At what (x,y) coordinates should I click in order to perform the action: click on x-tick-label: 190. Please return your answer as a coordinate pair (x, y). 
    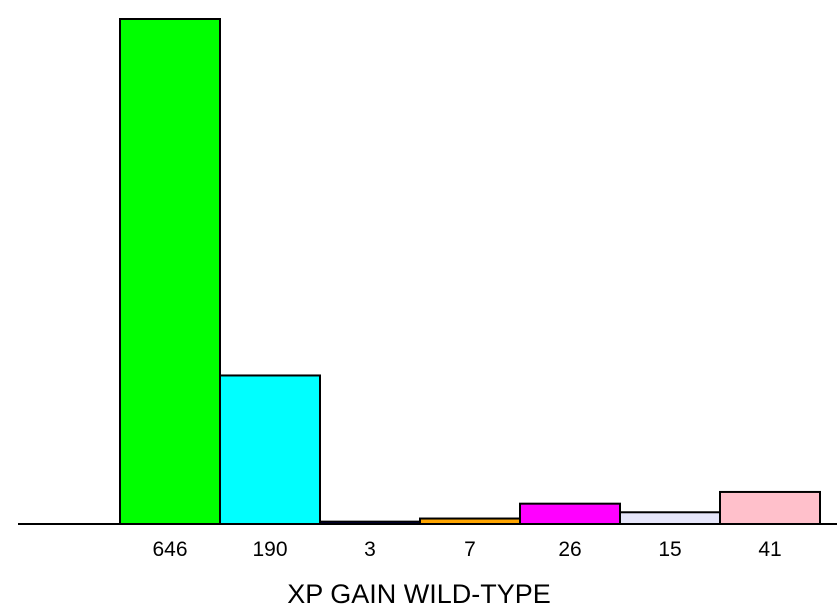
    Looking at the image, I should click on (269, 549).